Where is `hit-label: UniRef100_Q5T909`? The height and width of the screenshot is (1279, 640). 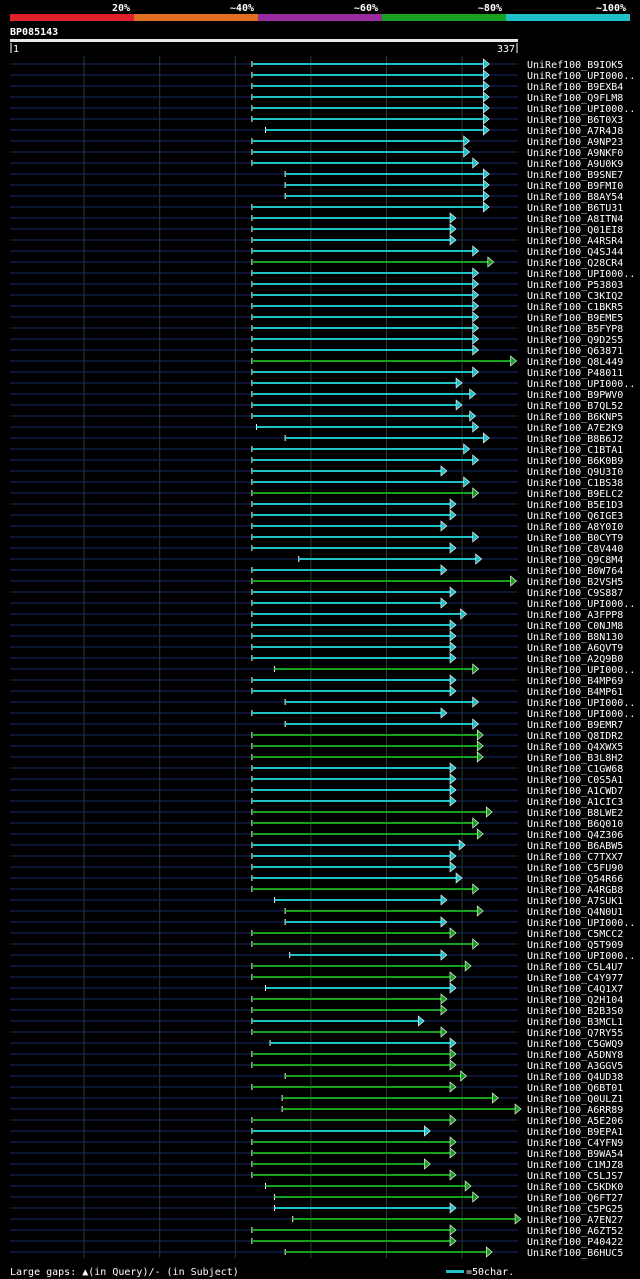 hit-label: UniRef100_Q5T909 is located at coordinates (575, 945).